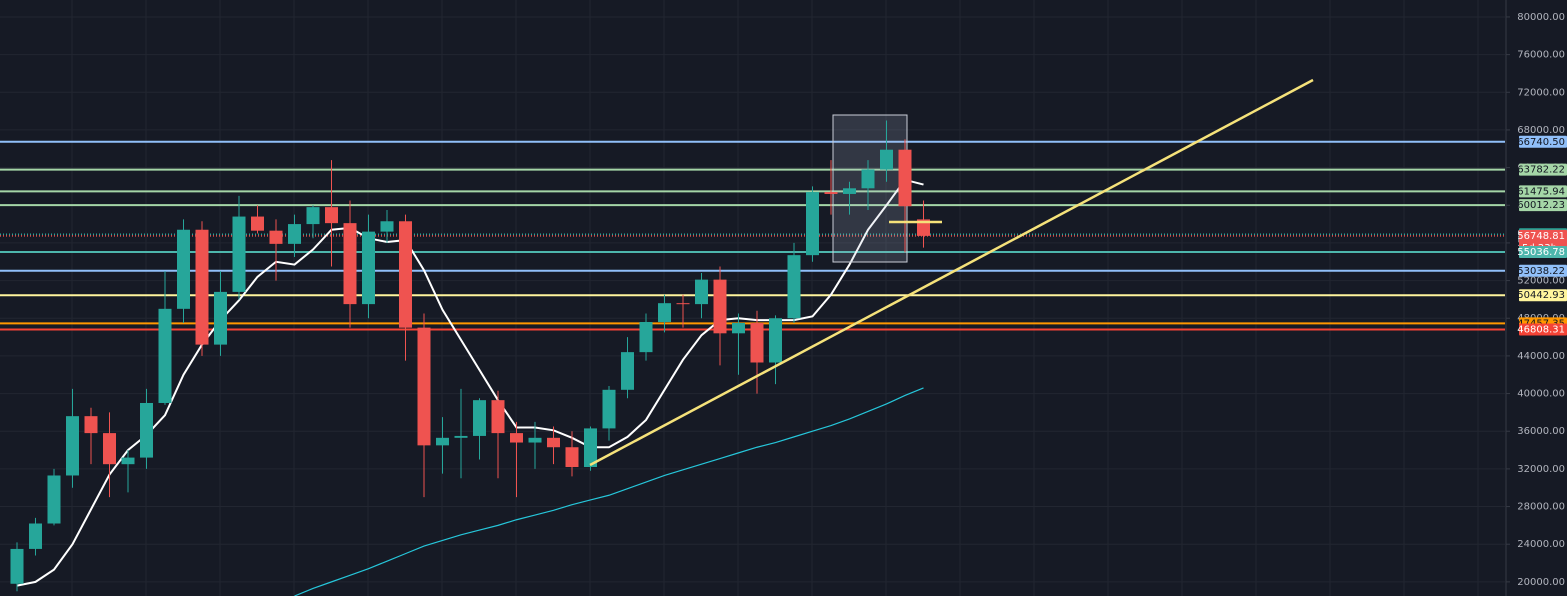 The width and height of the screenshot is (1567, 596). I want to click on y-tick-label: 24000.00, so click(1541, 544).